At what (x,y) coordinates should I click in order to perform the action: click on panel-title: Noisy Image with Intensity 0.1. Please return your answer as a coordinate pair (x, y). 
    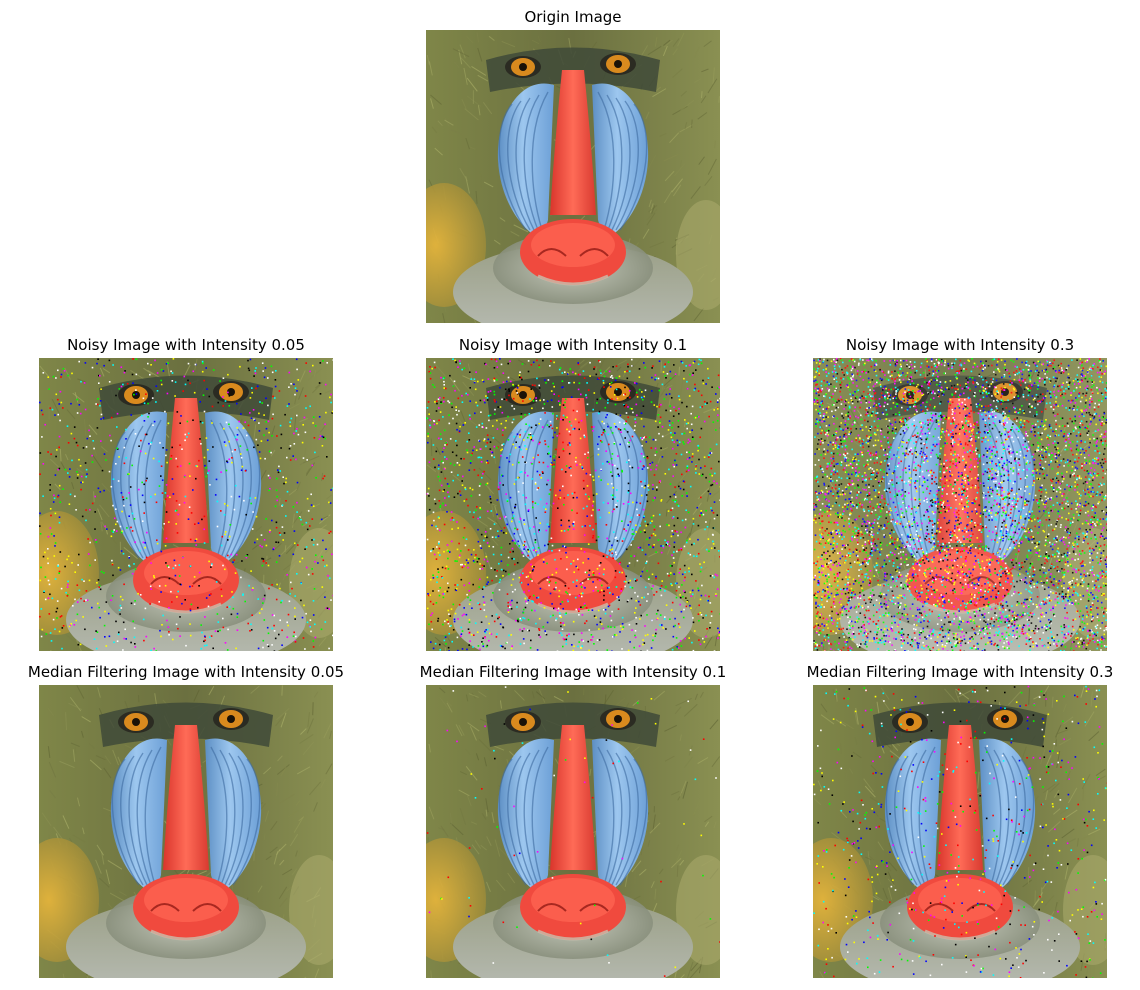
    Looking at the image, I should click on (573, 345).